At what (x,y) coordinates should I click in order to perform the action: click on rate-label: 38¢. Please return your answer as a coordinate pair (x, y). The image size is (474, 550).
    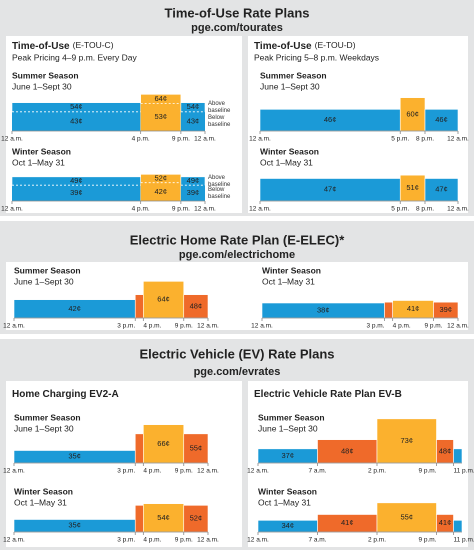
    Looking at the image, I should click on (323, 309).